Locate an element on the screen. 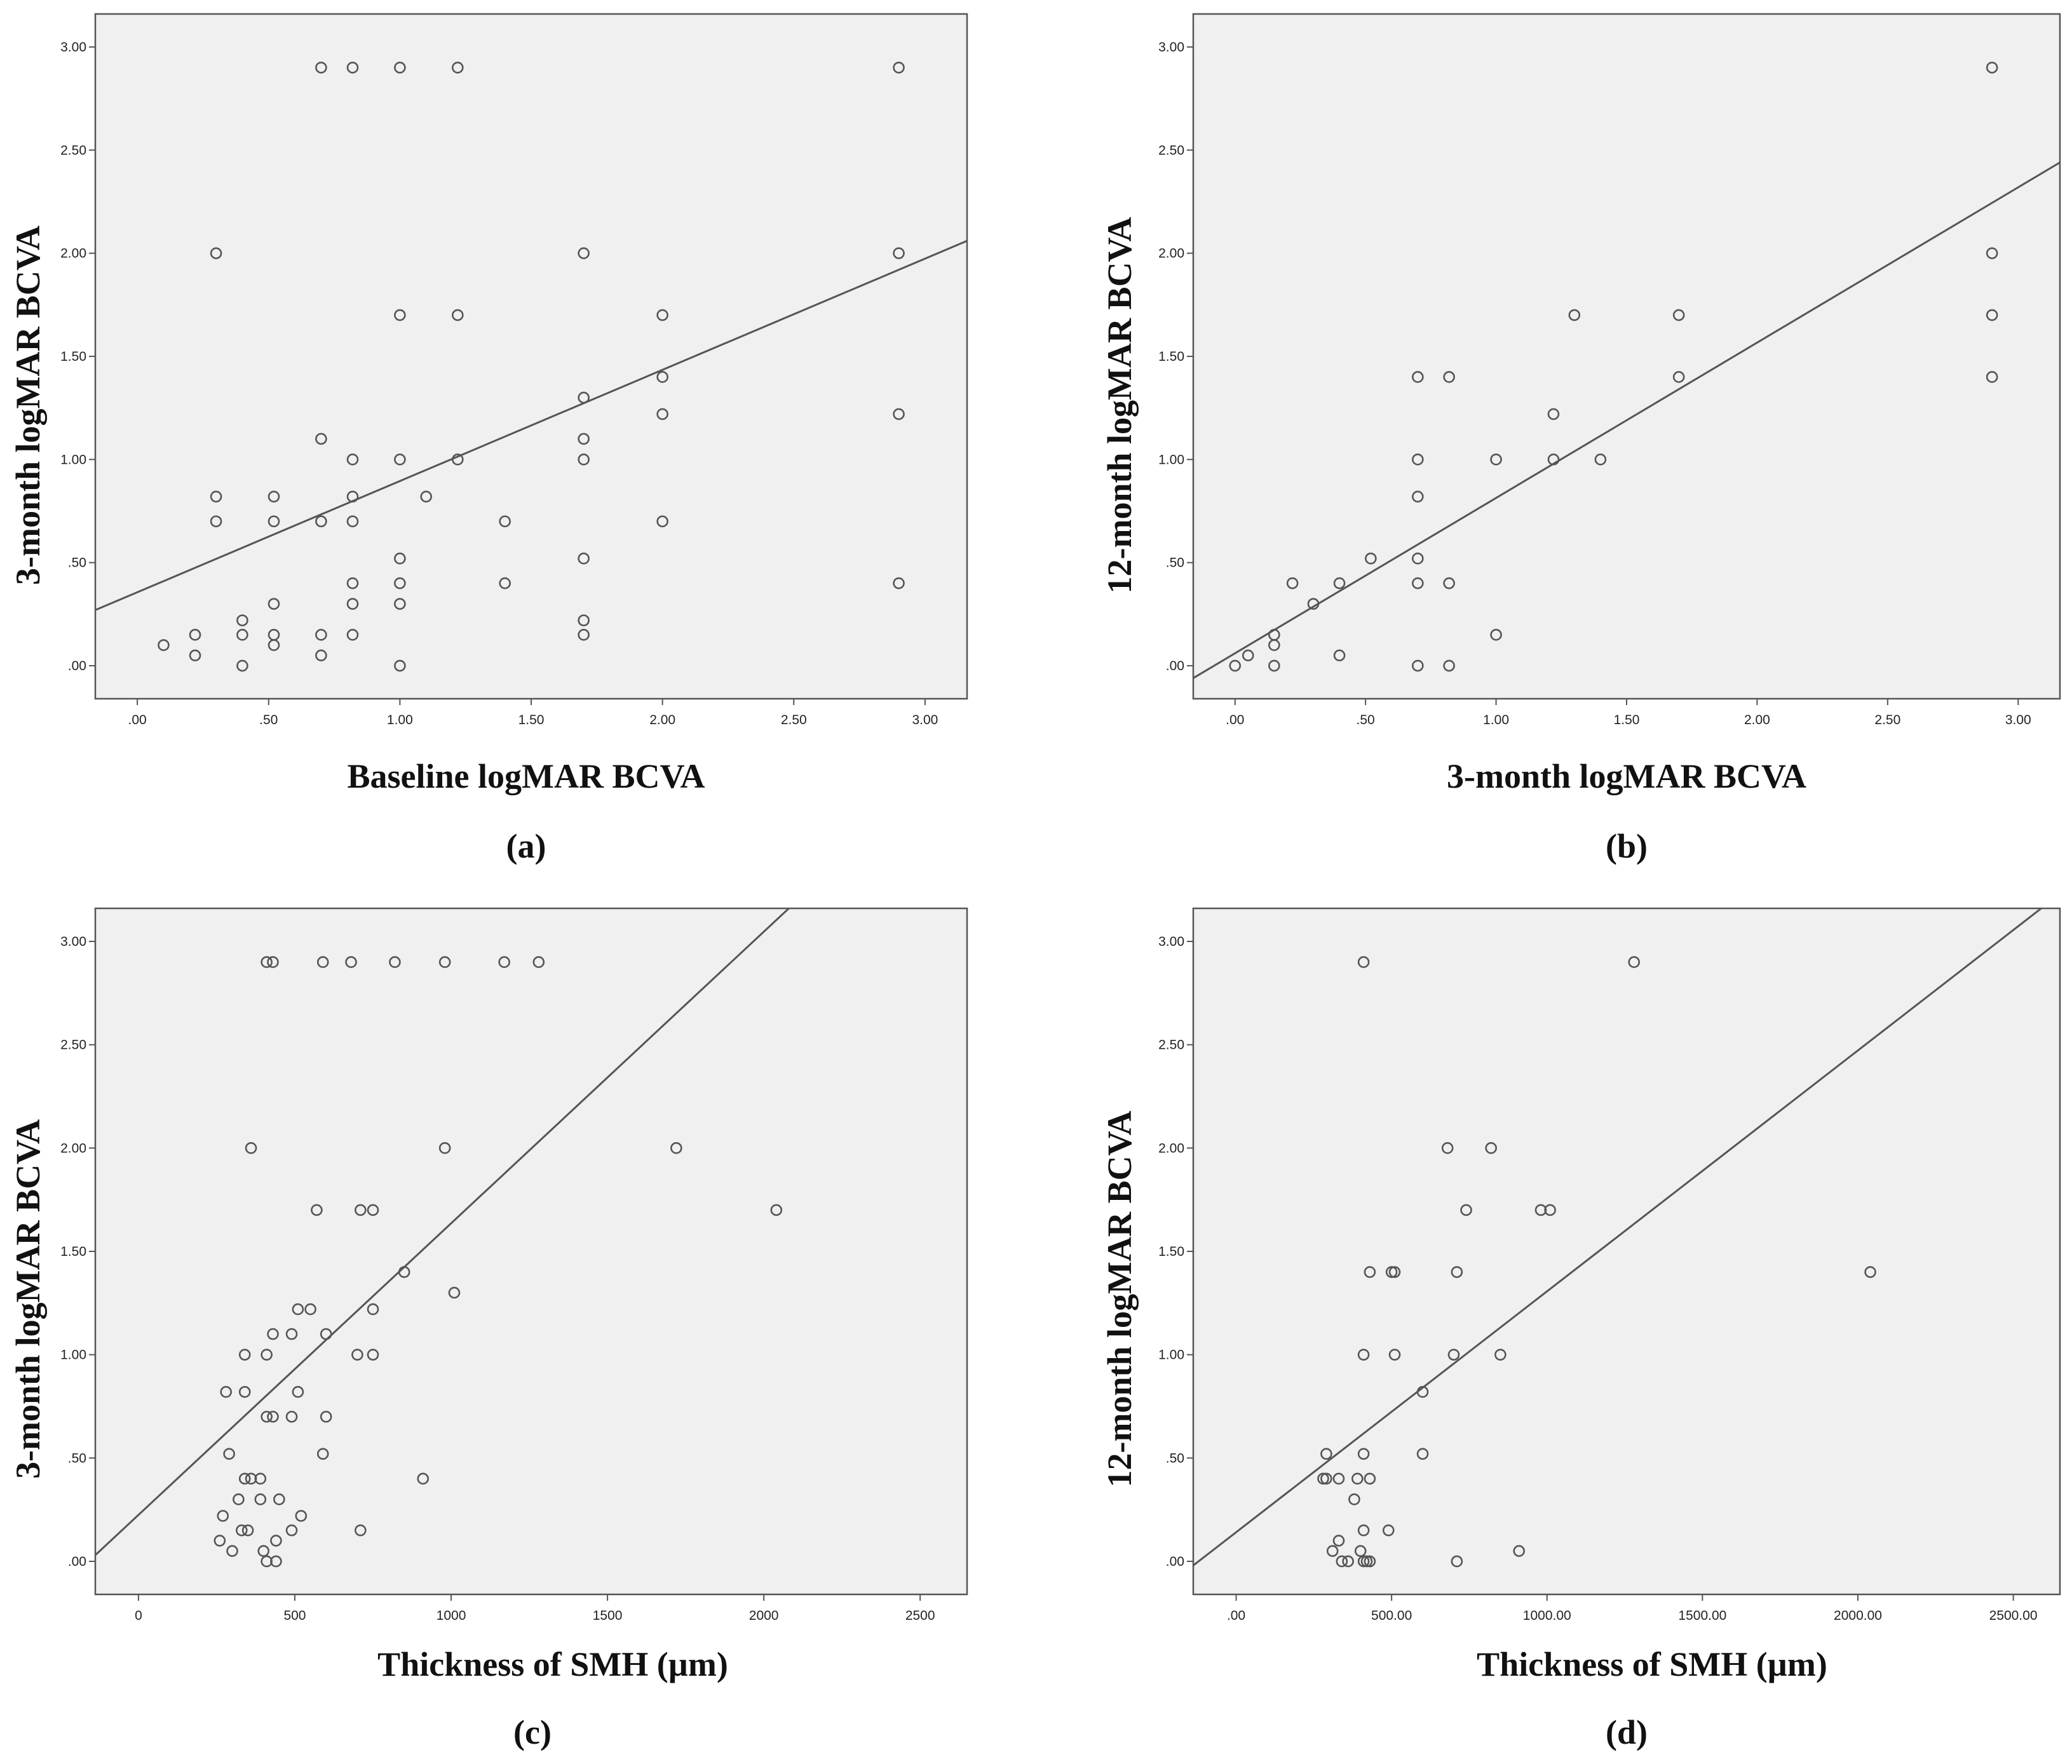  xtick-label-d: 1500.00 is located at coordinates (1702, 1616).